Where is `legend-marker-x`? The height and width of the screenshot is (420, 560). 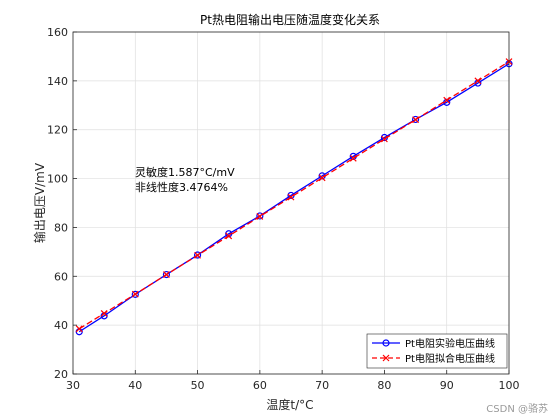 legend-marker-x is located at coordinates (386, 358).